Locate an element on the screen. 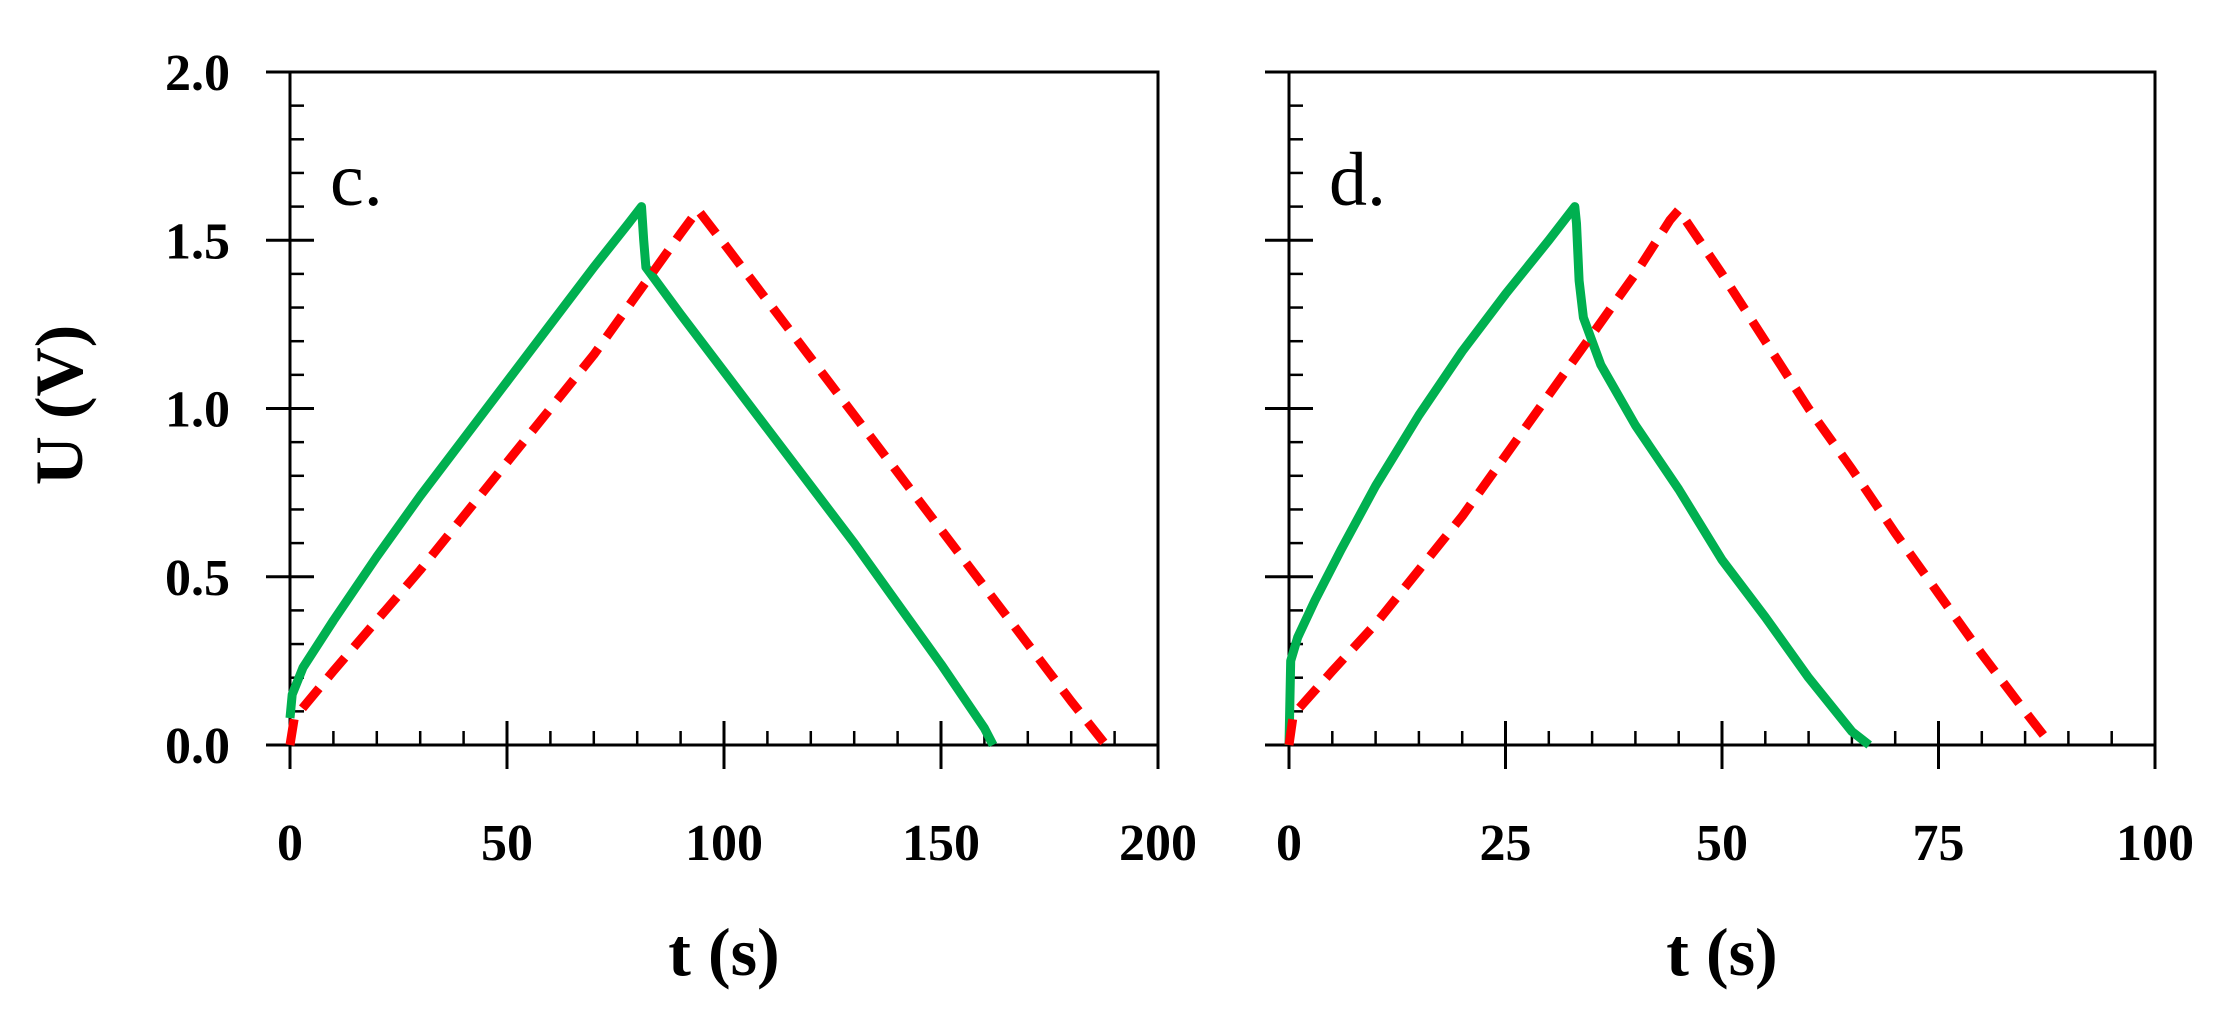 The height and width of the screenshot is (1021, 2238). y-axis-title: U (V) is located at coordinates (59, 405).